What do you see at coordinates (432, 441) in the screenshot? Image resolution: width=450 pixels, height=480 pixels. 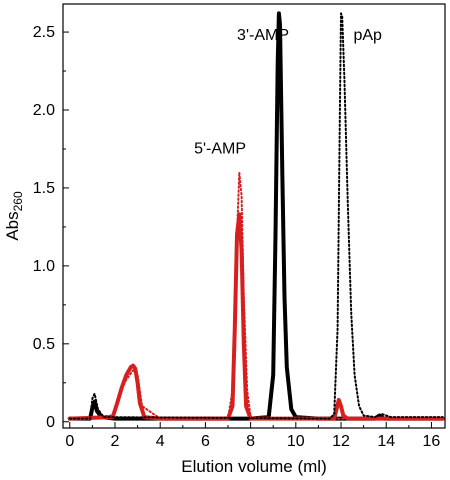 I see `x-tick-label: 16` at bounding box center [432, 441].